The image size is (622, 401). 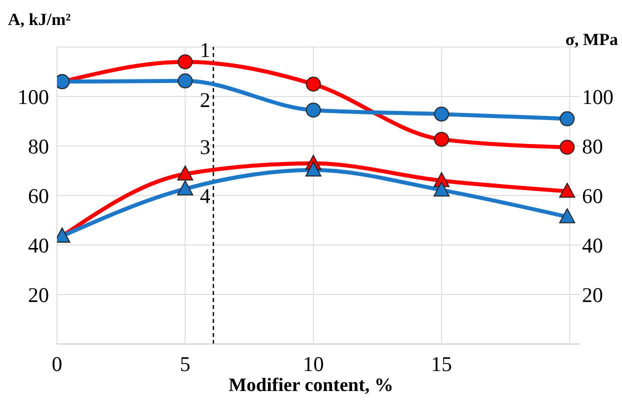 What do you see at coordinates (38, 146) in the screenshot?
I see `y-tick-label: 80` at bounding box center [38, 146].